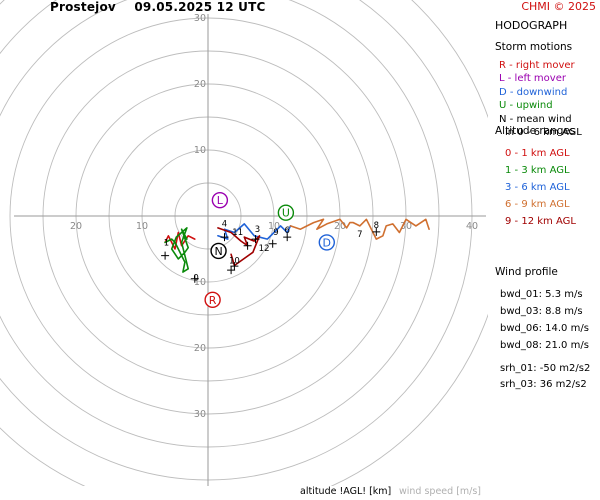 The height and width of the screenshot is (500, 600). I want to click on hodograph-series, so click(297, 245).